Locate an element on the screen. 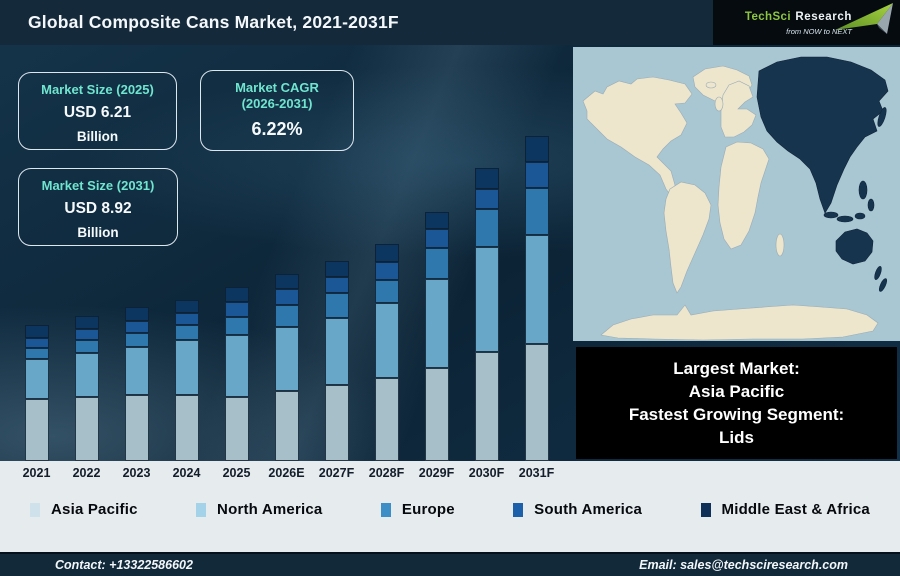 The image size is (900, 576). techsci-logo: TechSci Research from NOW to NEXT is located at coordinates (806, 22).